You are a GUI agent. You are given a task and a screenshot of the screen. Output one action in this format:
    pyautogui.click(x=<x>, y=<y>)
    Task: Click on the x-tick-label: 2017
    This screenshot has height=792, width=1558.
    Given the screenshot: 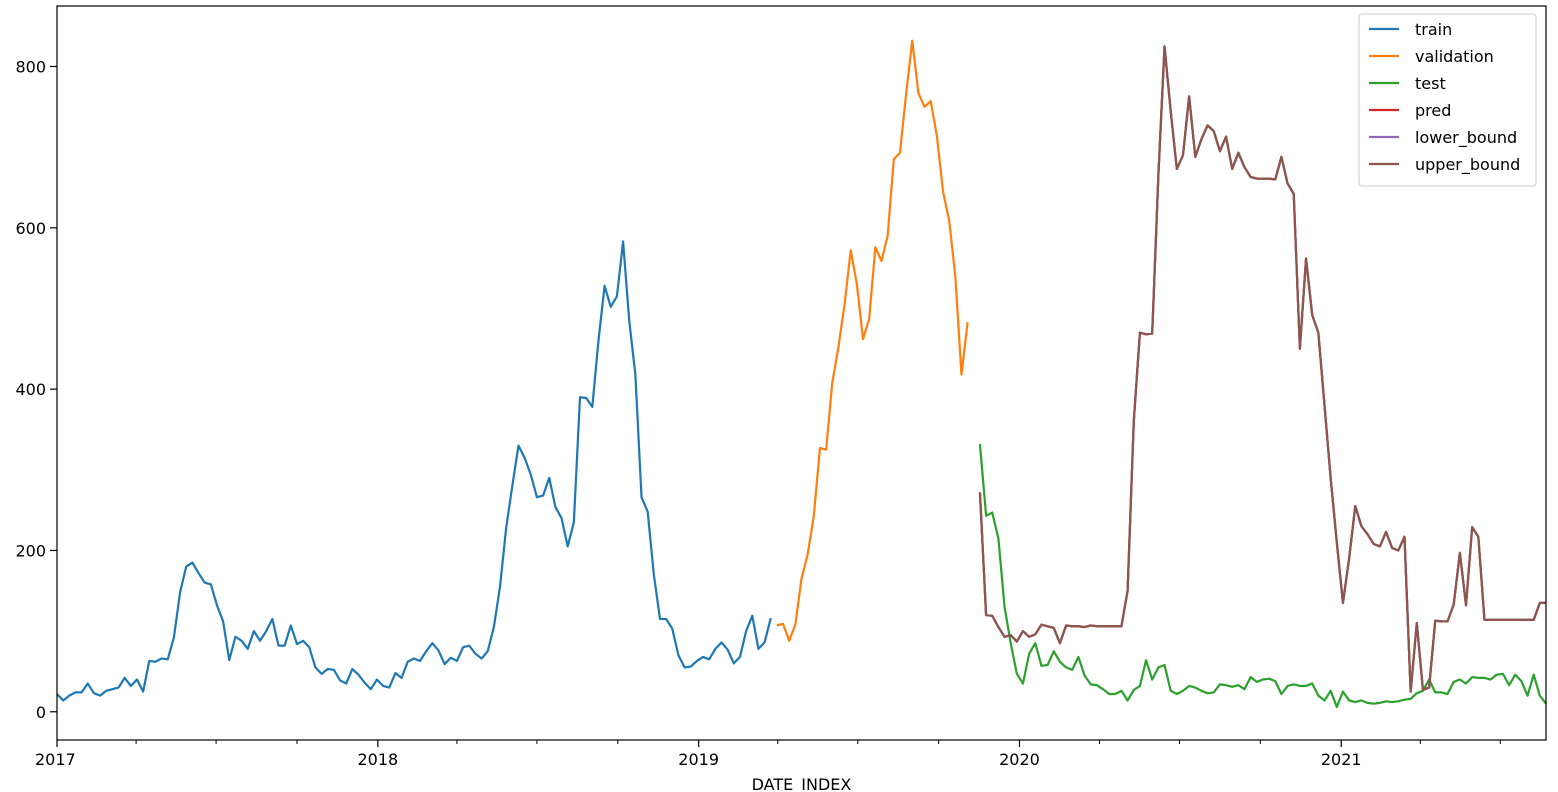 What is the action you would take?
    pyautogui.click(x=55, y=759)
    